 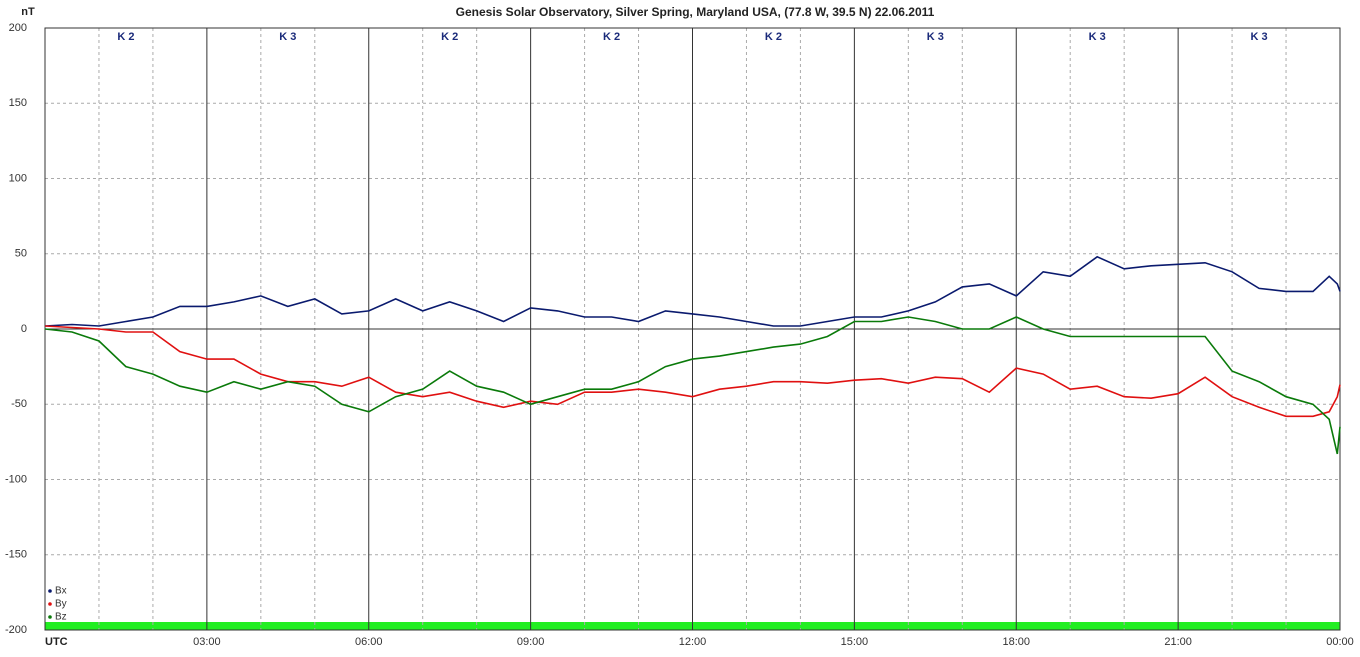 What do you see at coordinates (1340, 642) in the screenshot?
I see `x-tick-label: 00:00` at bounding box center [1340, 642].